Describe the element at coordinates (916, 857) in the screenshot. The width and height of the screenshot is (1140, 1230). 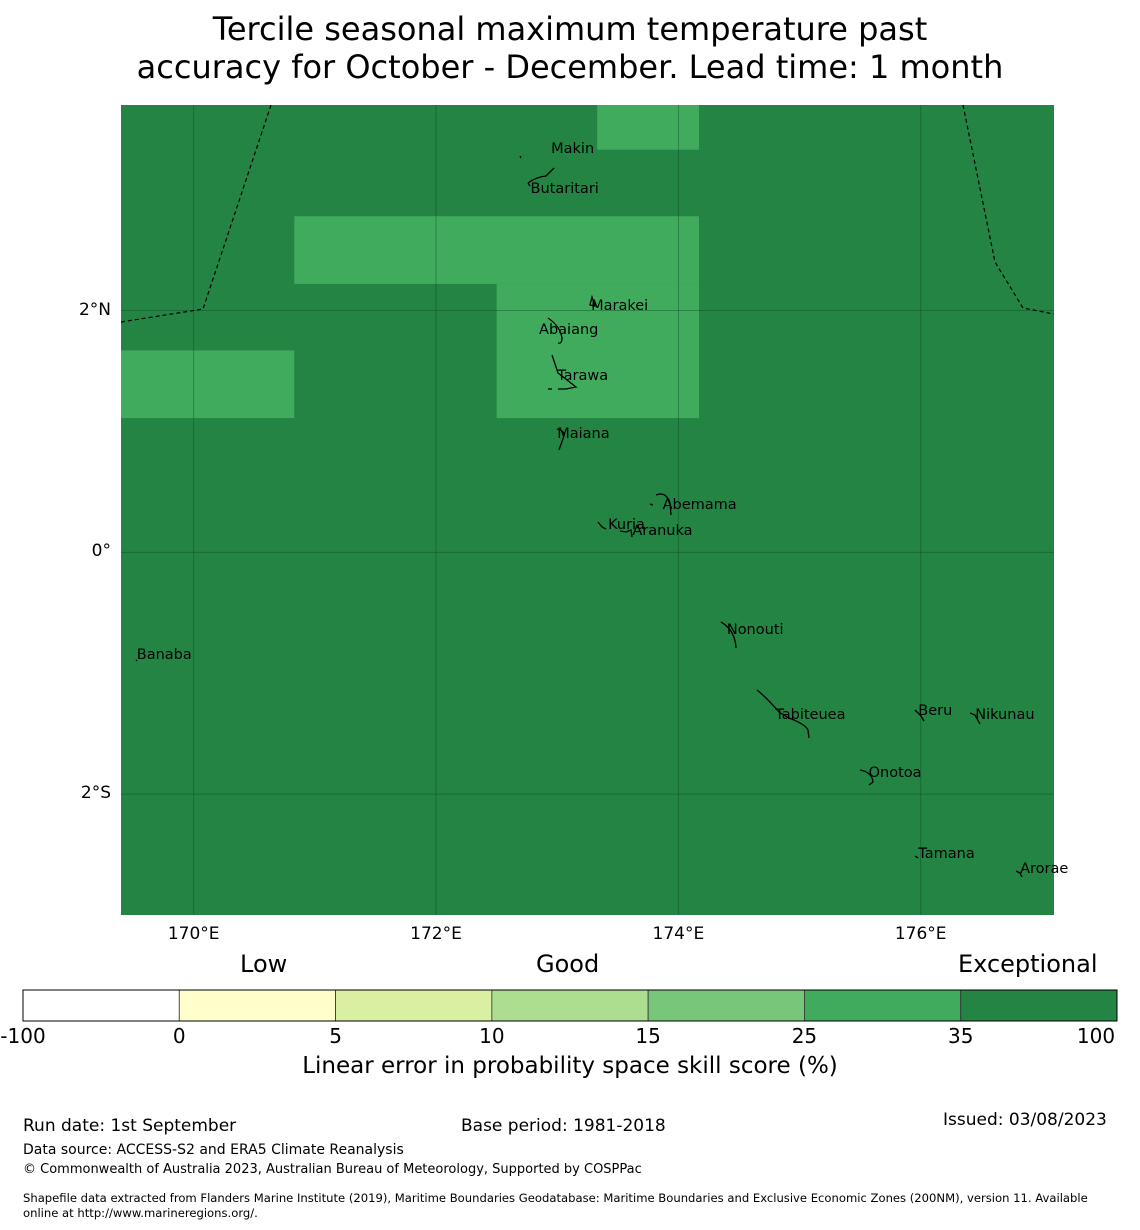
I see `island-tamana` at that location.